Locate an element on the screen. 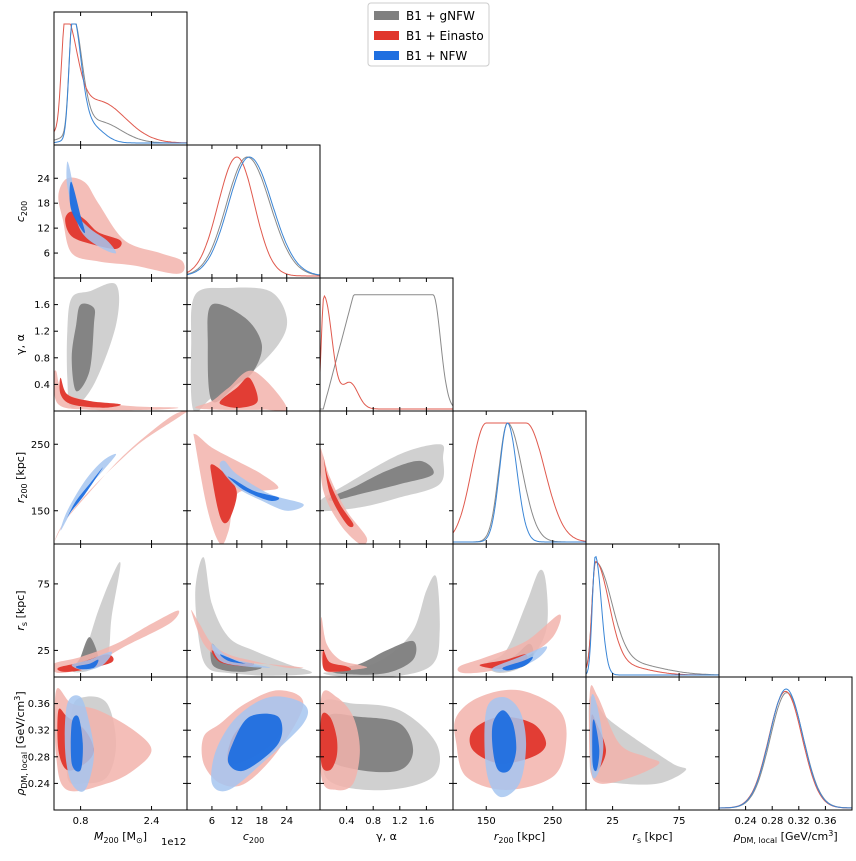 The image size is (856, 861). y-tick-label-c200: 6 is located at coordinates (47, 254).